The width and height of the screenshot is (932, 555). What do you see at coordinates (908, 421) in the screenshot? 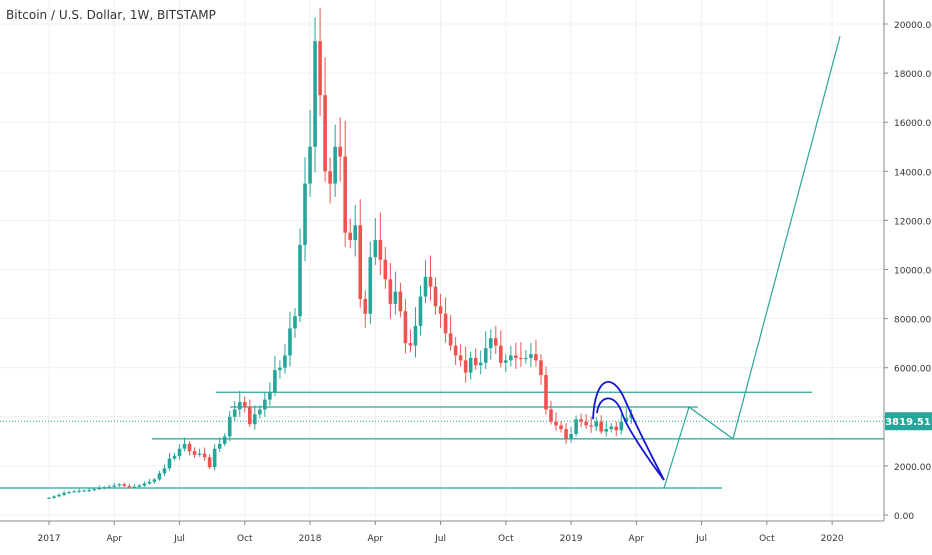
I see `last-price-tag` at bounding box center [908, 421].